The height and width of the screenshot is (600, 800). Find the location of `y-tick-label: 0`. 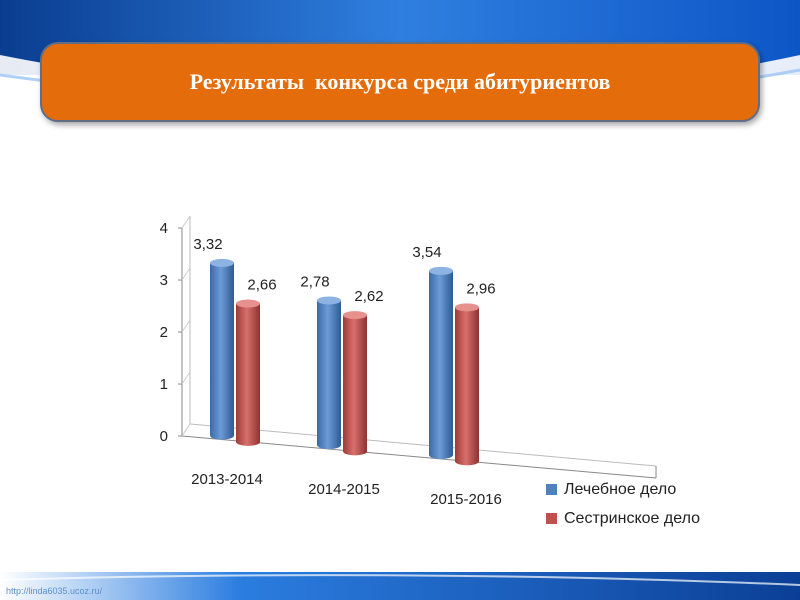

y-tick-label: 0 is located at coordinates (164, 436).